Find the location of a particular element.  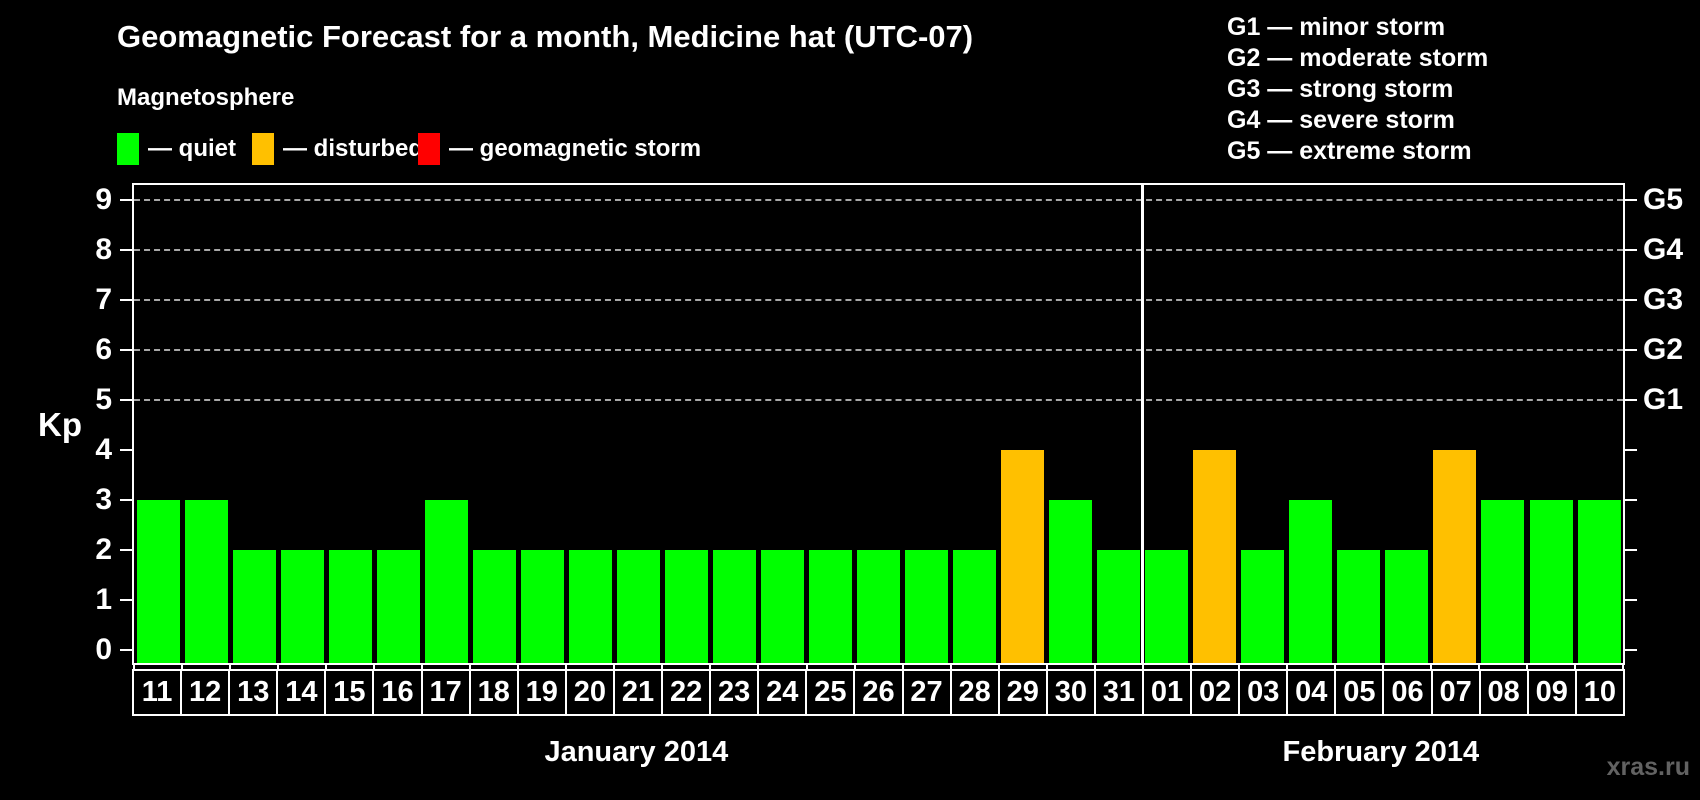

g-level-label-g2: G2 is located at coordinates (1663, 349).